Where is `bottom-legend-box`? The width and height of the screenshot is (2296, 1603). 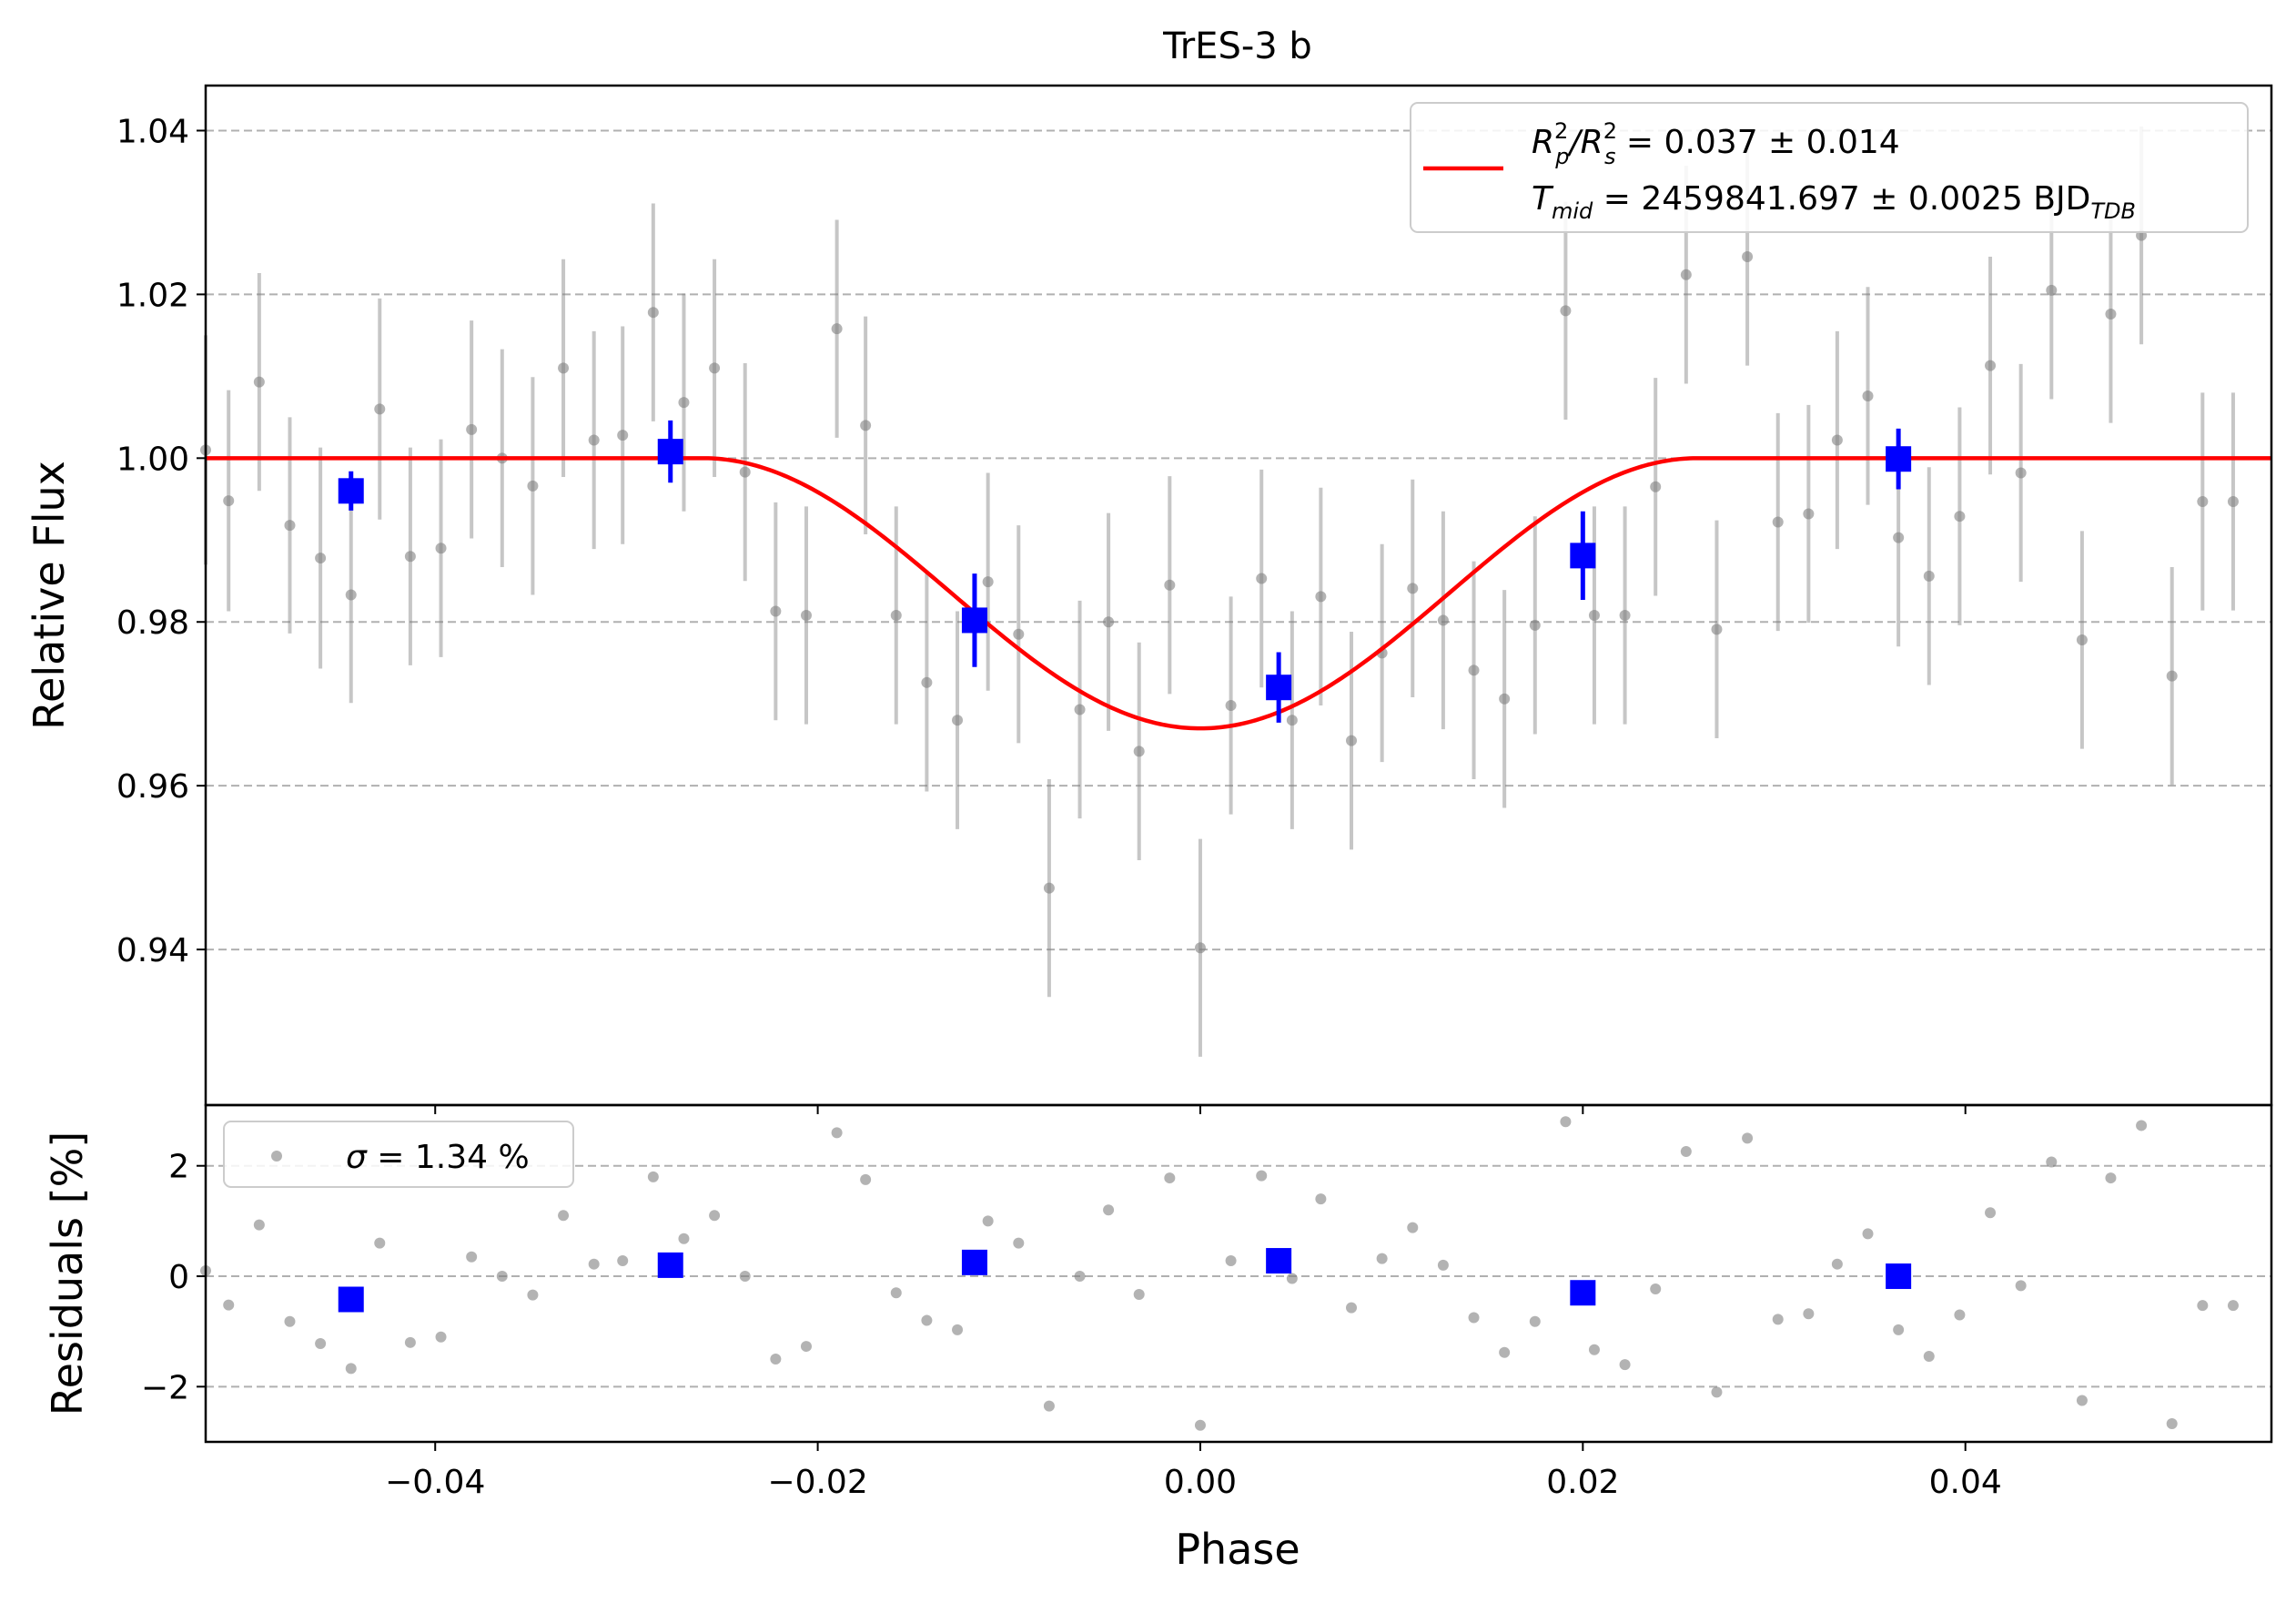 bottom-legend-box is located at coordinates (399, 1154).